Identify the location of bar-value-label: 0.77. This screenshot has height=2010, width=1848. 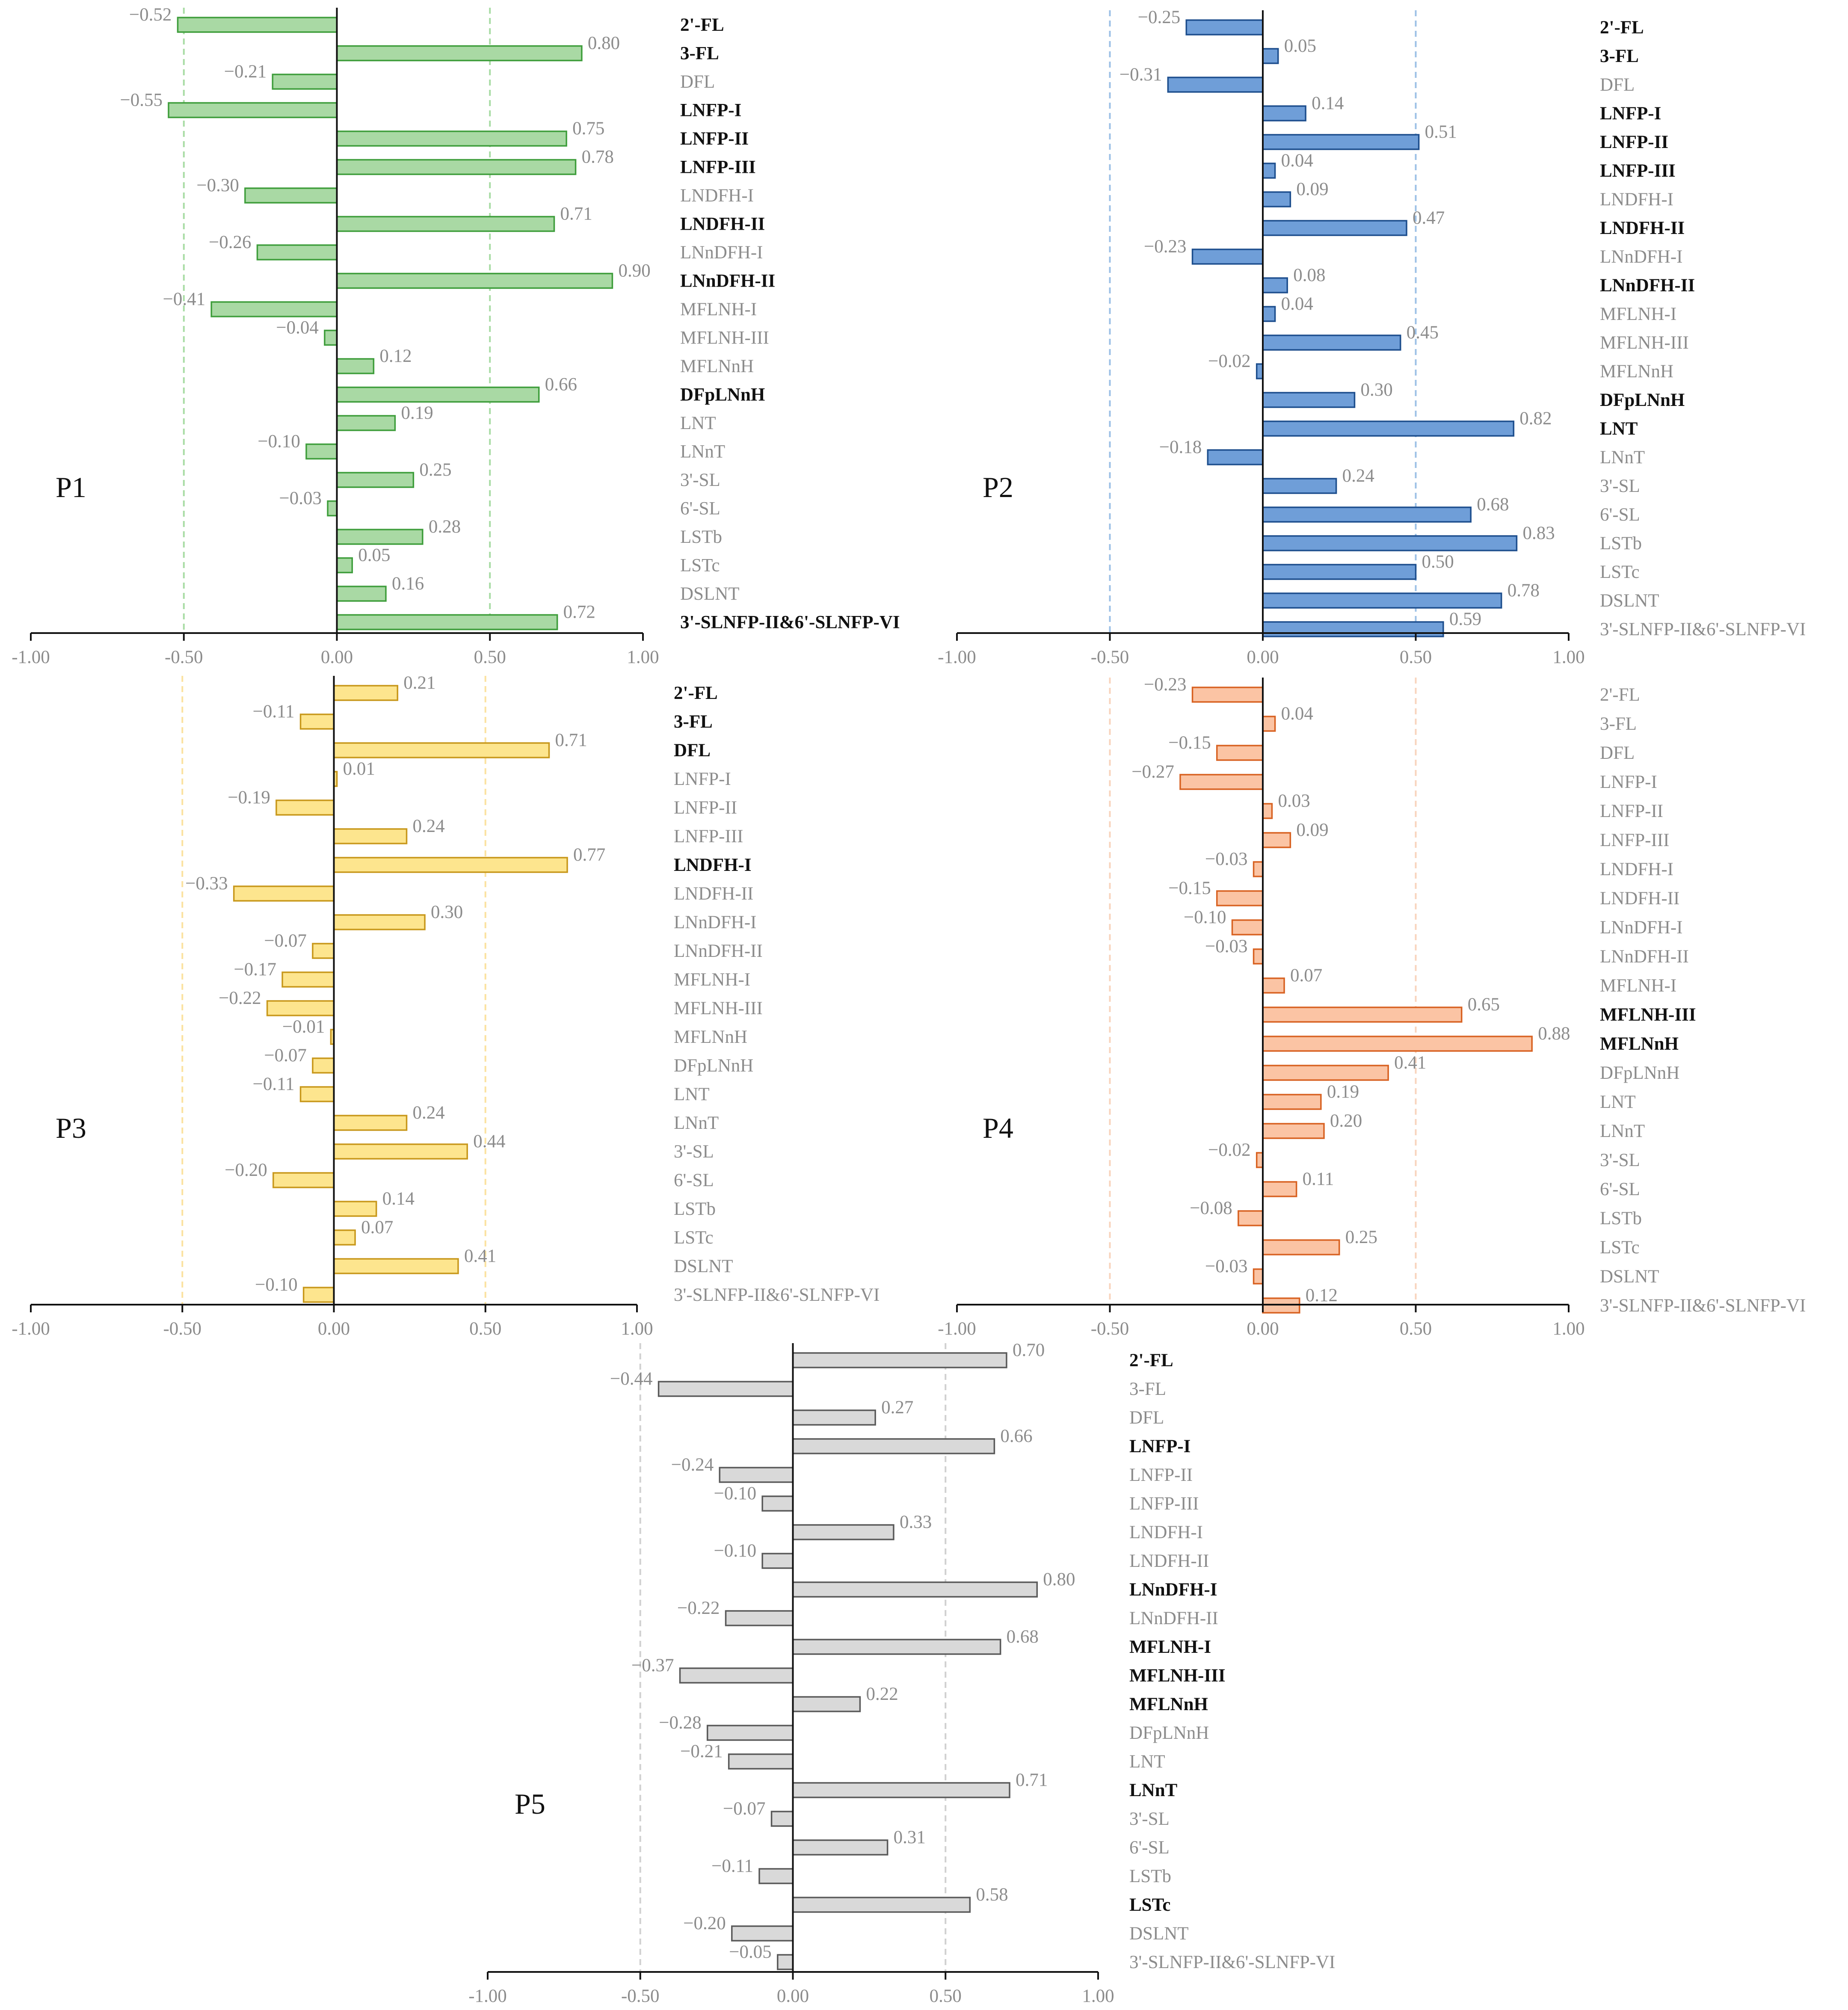
(589, 855).